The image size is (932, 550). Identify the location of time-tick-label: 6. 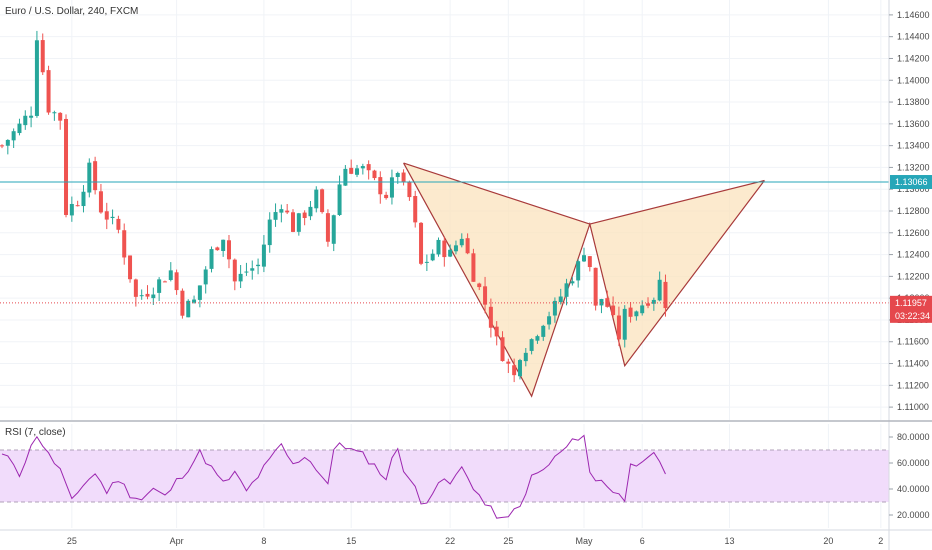
(642, 541).